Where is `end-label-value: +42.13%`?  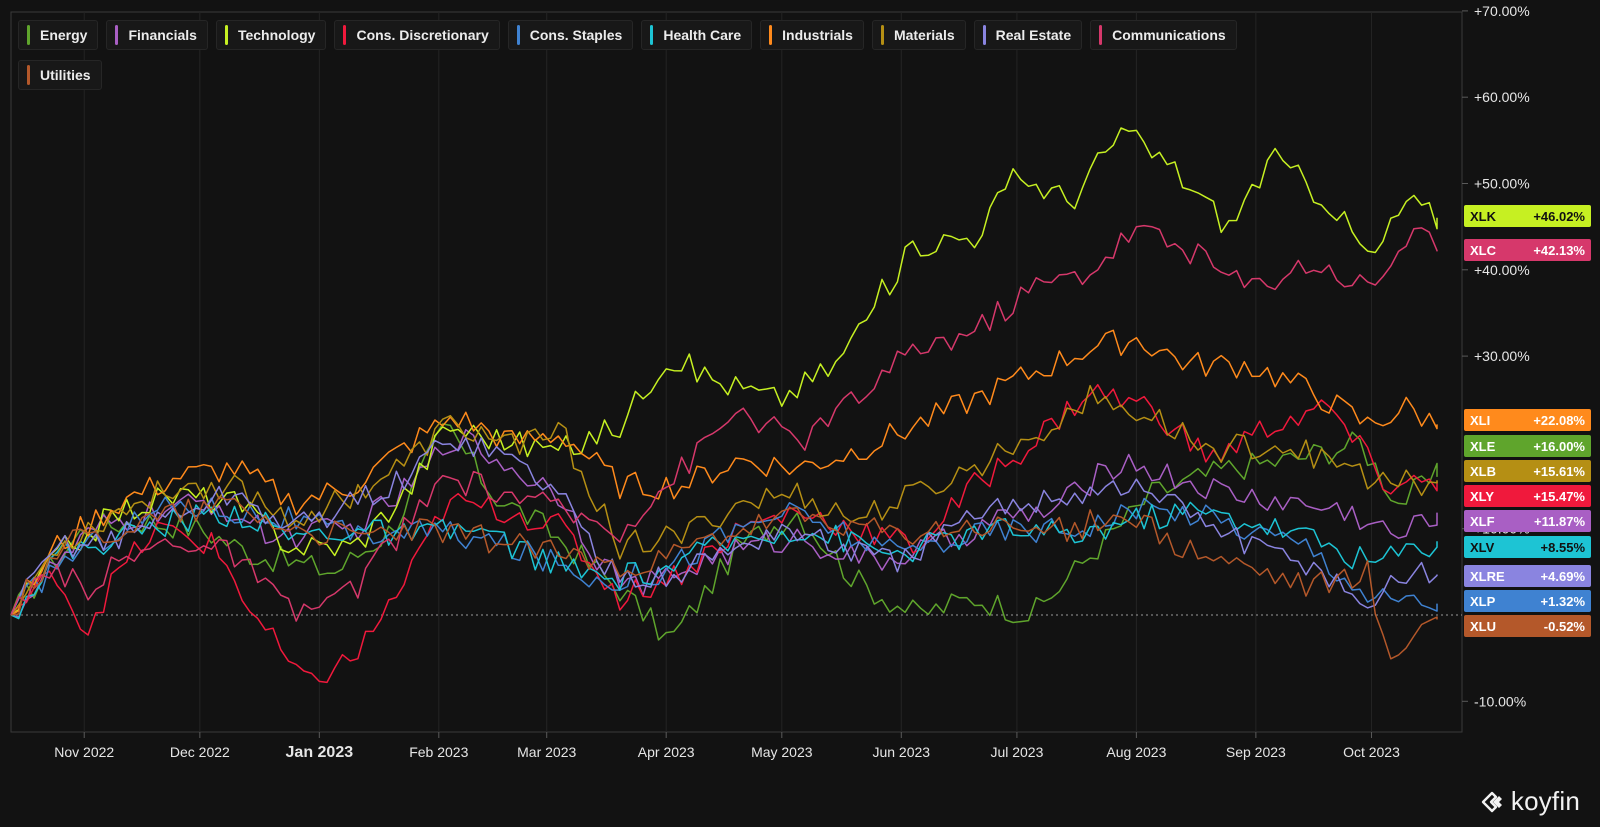 end-label-value: +42.13% is located at coordinates (1559, 250).